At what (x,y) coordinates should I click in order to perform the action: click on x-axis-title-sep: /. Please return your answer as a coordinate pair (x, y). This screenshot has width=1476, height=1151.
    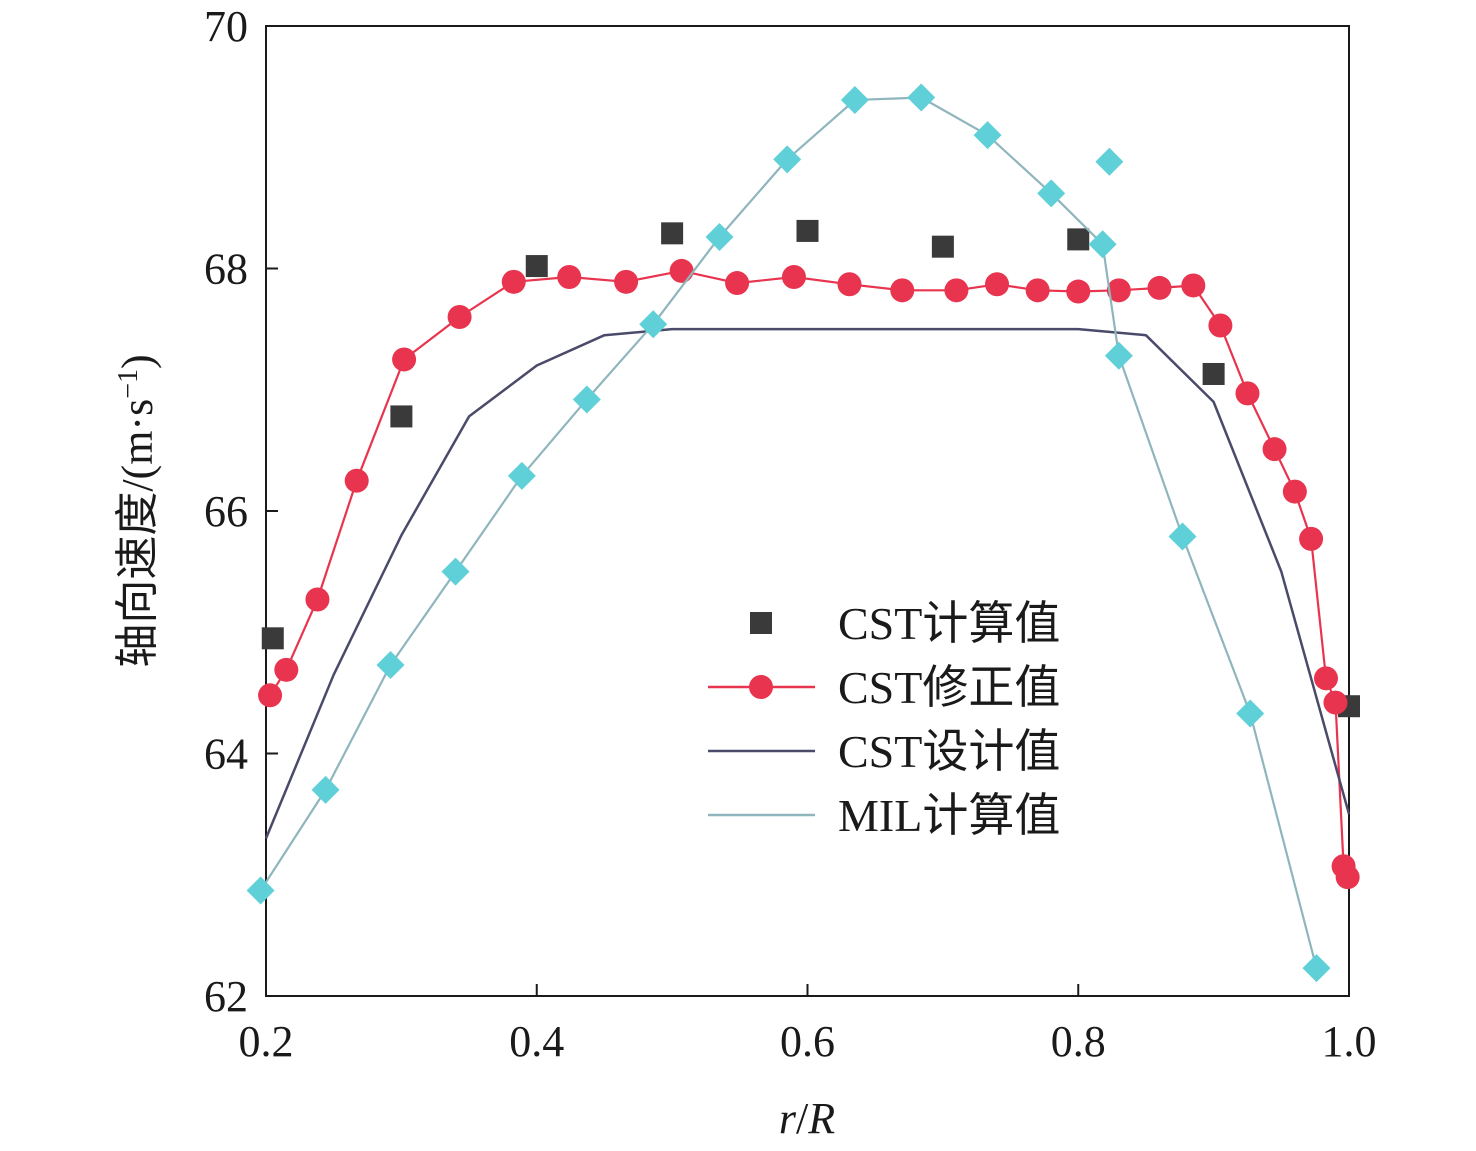
    Looking at the image, I should click on (802, 1118).